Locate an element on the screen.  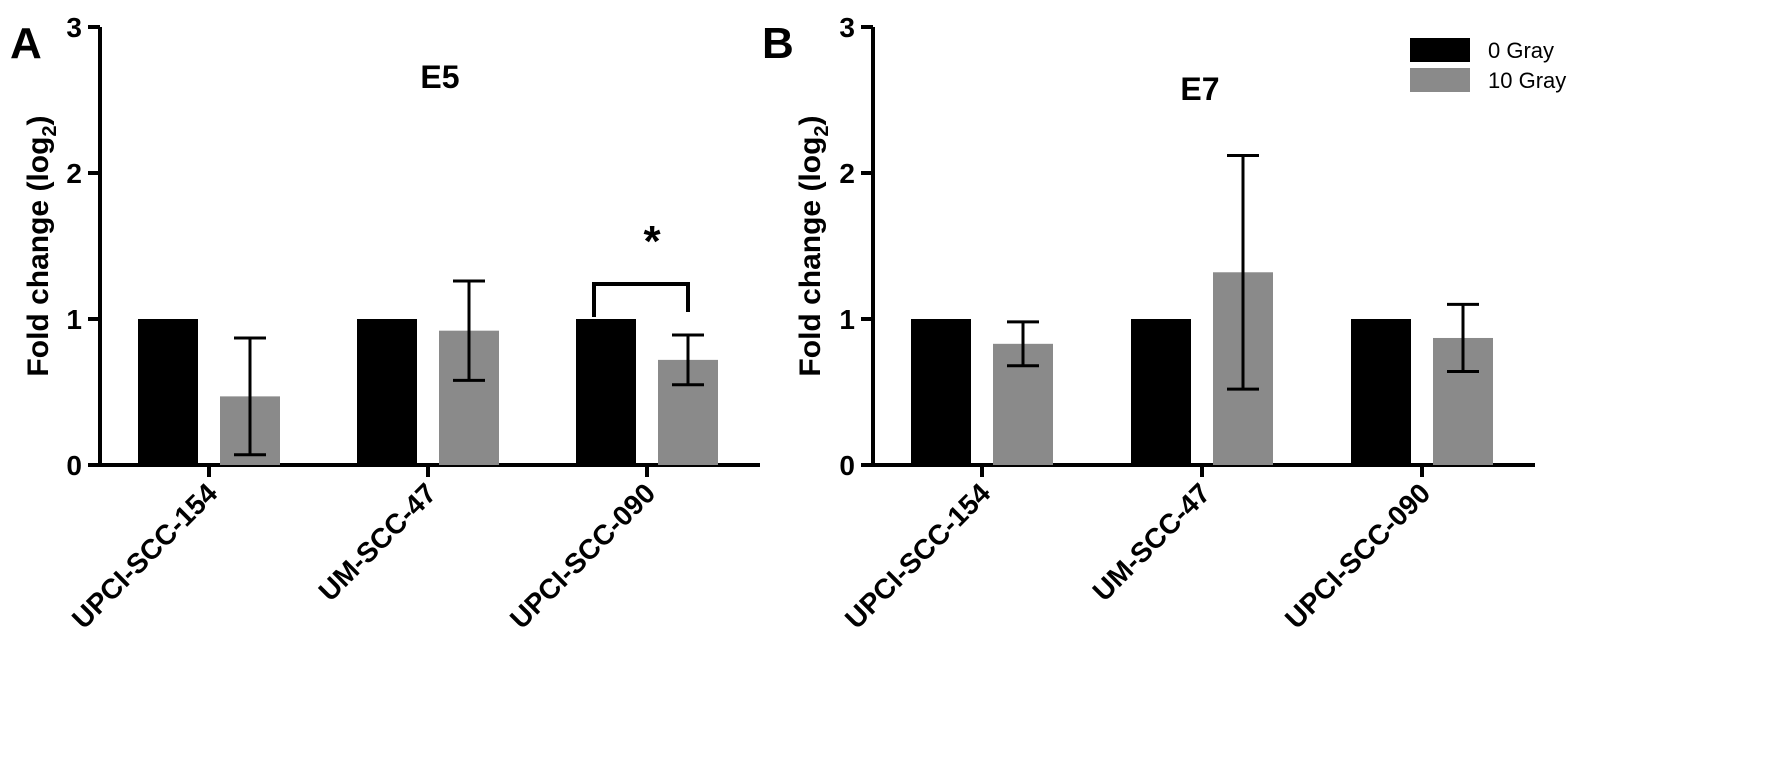
chart-title: E5 is located at coordinates (439, 77).